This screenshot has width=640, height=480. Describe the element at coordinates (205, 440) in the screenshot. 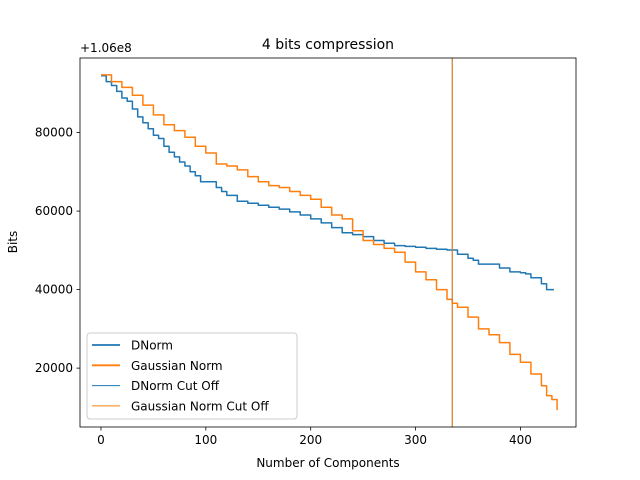

I see `x-tick-label-1: 100` at that location.